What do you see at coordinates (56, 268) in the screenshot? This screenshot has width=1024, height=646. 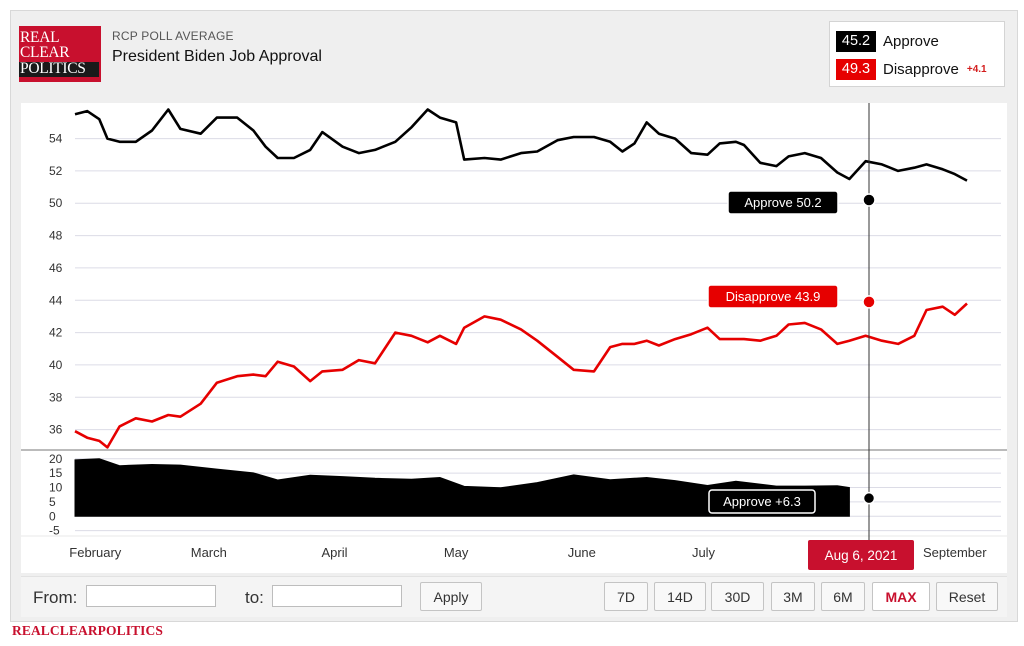 I see `y-tick-label-main: 46` at bounding box center [56, 268].